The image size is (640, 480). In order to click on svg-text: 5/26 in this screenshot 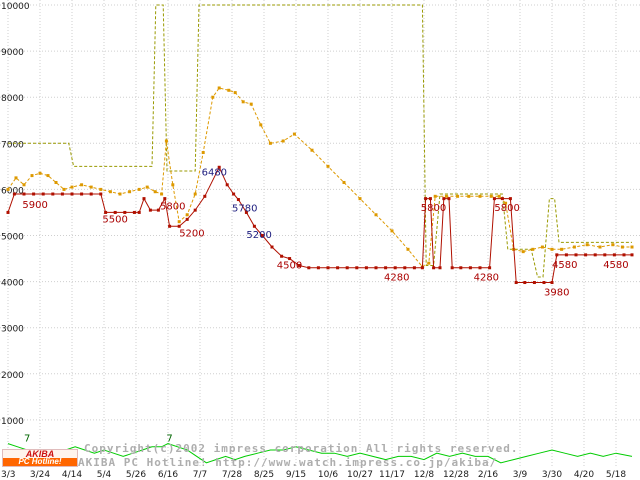, I will do `click(136, 475)`.